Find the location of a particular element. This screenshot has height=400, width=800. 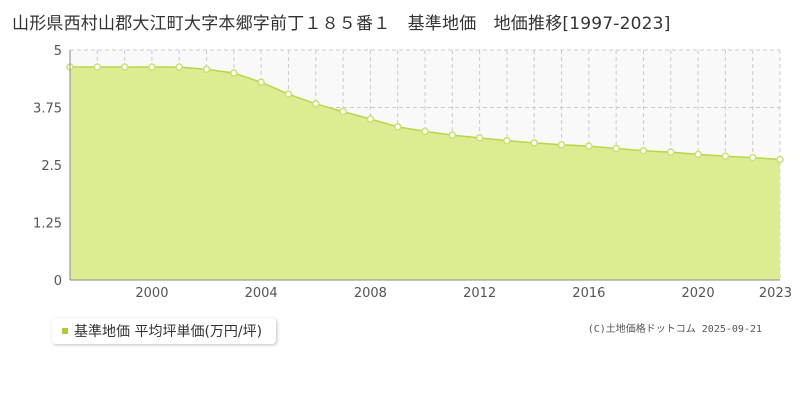

legend-swatch is located at coordinates (65, 331).